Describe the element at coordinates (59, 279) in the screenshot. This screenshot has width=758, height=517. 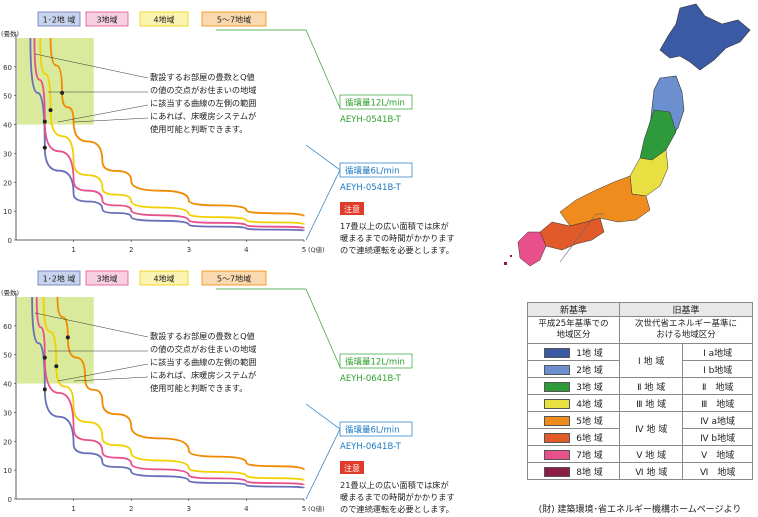
I see `legend-label-1: 1･2地 域` at that location.